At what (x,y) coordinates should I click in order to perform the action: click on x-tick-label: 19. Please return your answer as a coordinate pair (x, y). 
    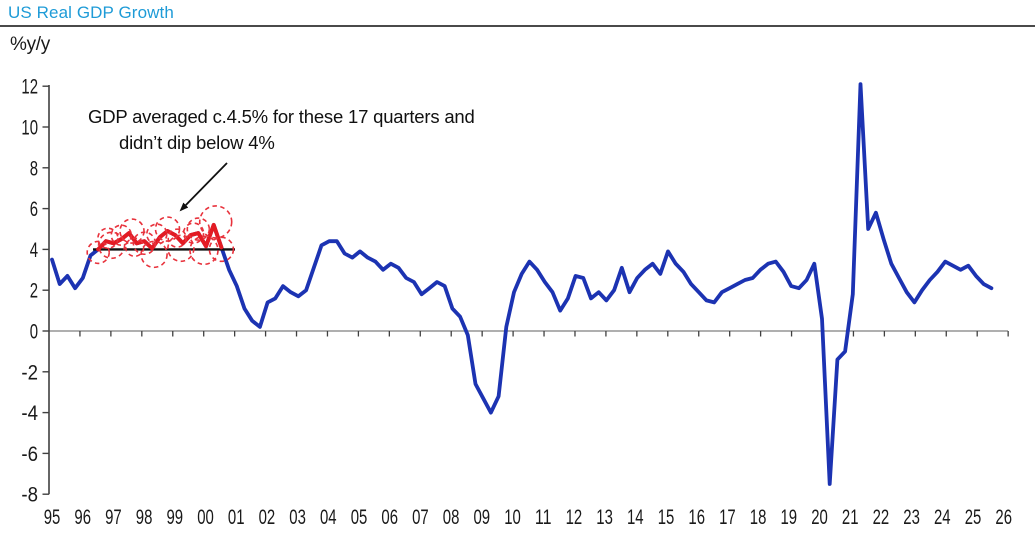
    Looking at the image, I should click on (789, 517).